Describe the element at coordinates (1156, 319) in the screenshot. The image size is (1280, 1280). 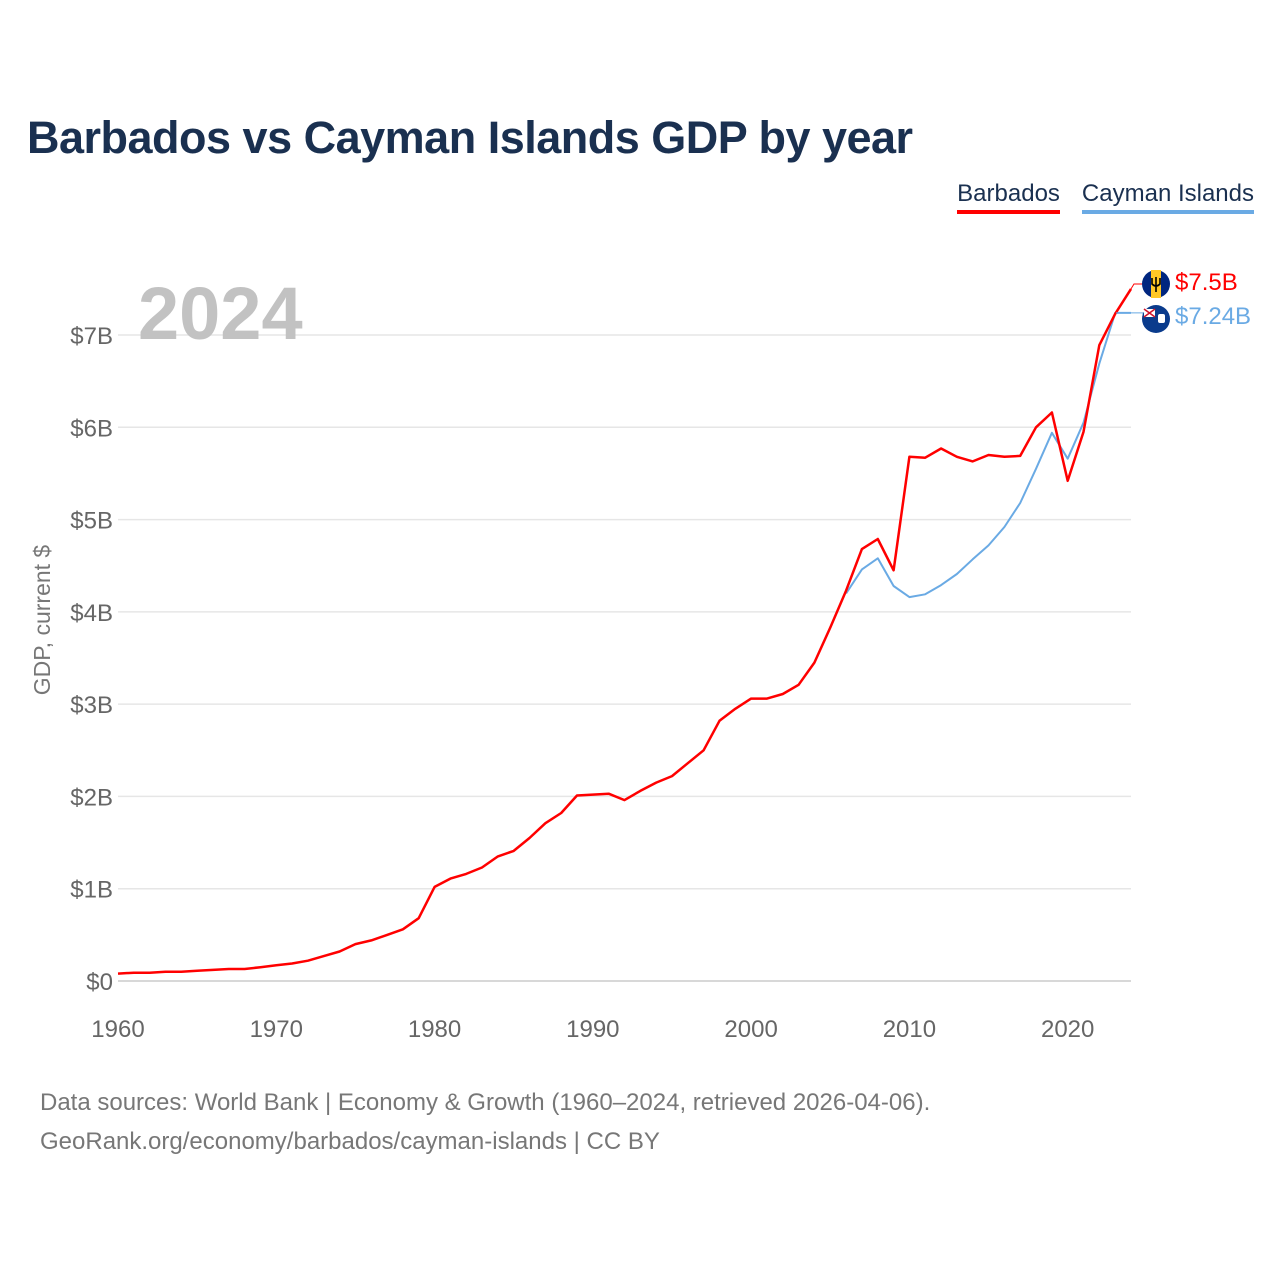
I see `cayman-islands-flag-icon` at that location.